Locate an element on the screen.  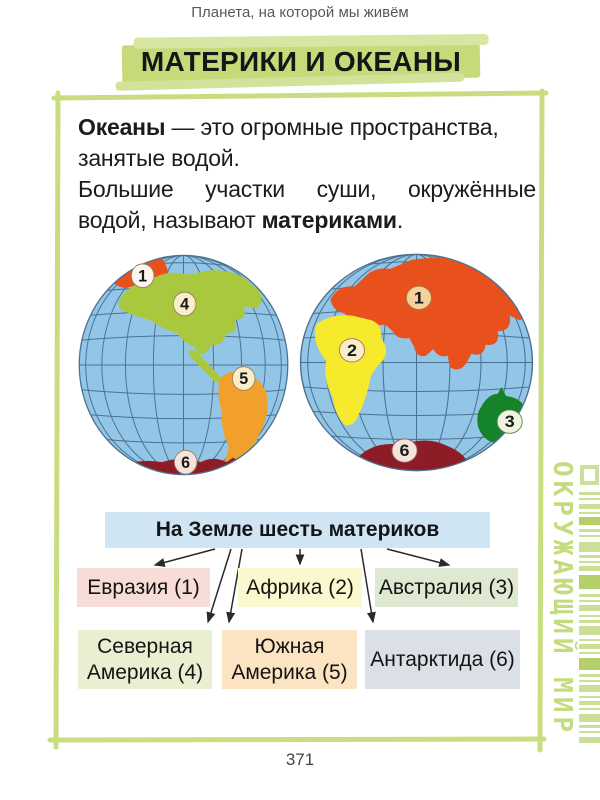
paragraph-continents-line1: Большие участки суши, окружённые is located at coordinates (307, 189).